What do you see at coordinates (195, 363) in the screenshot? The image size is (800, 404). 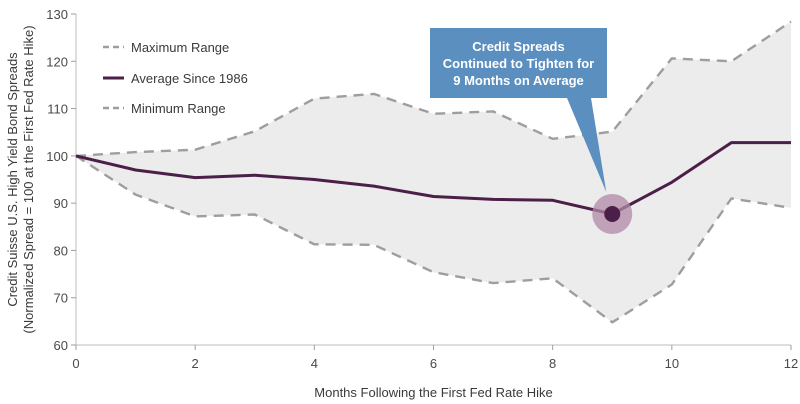 I see `x-tick-label: 2` at bounding box center [195, 363].